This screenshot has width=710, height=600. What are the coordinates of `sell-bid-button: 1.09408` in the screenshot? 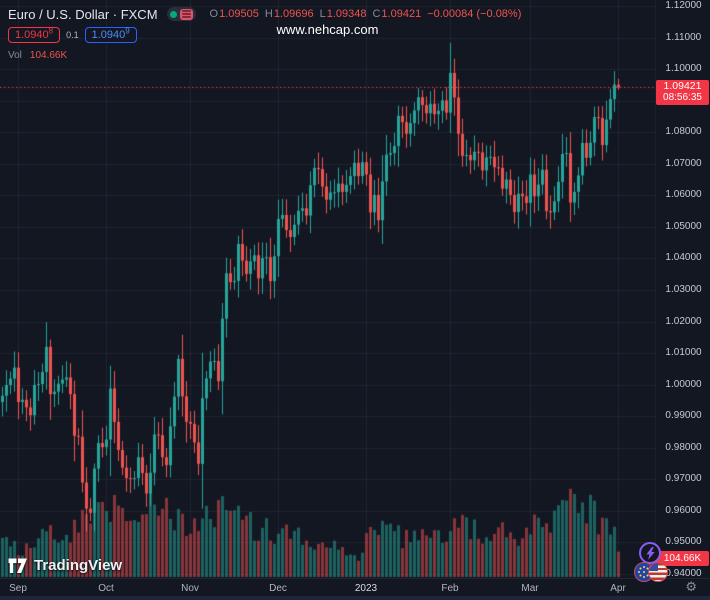 It's located at (34, 35).